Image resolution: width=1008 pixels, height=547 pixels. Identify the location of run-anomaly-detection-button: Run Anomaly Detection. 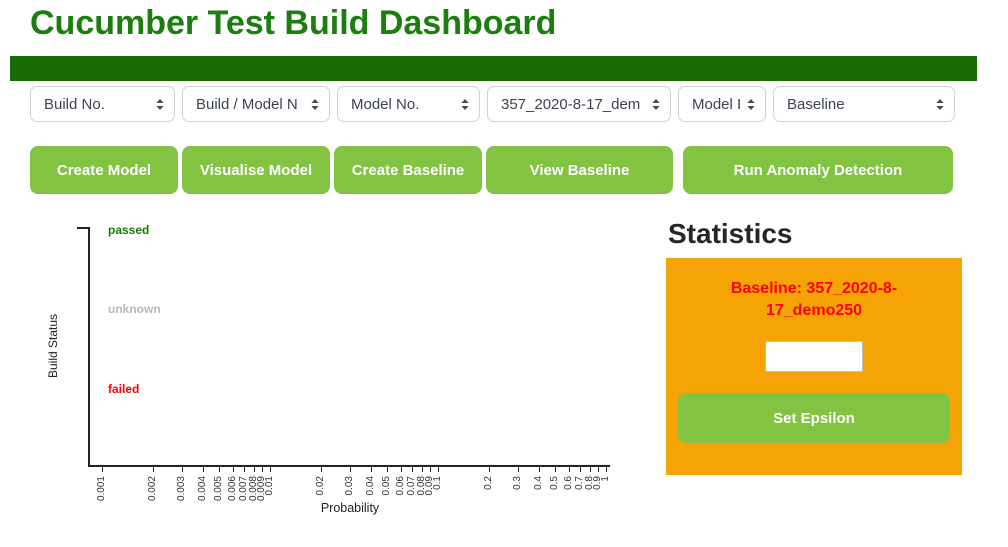
(818, 170).